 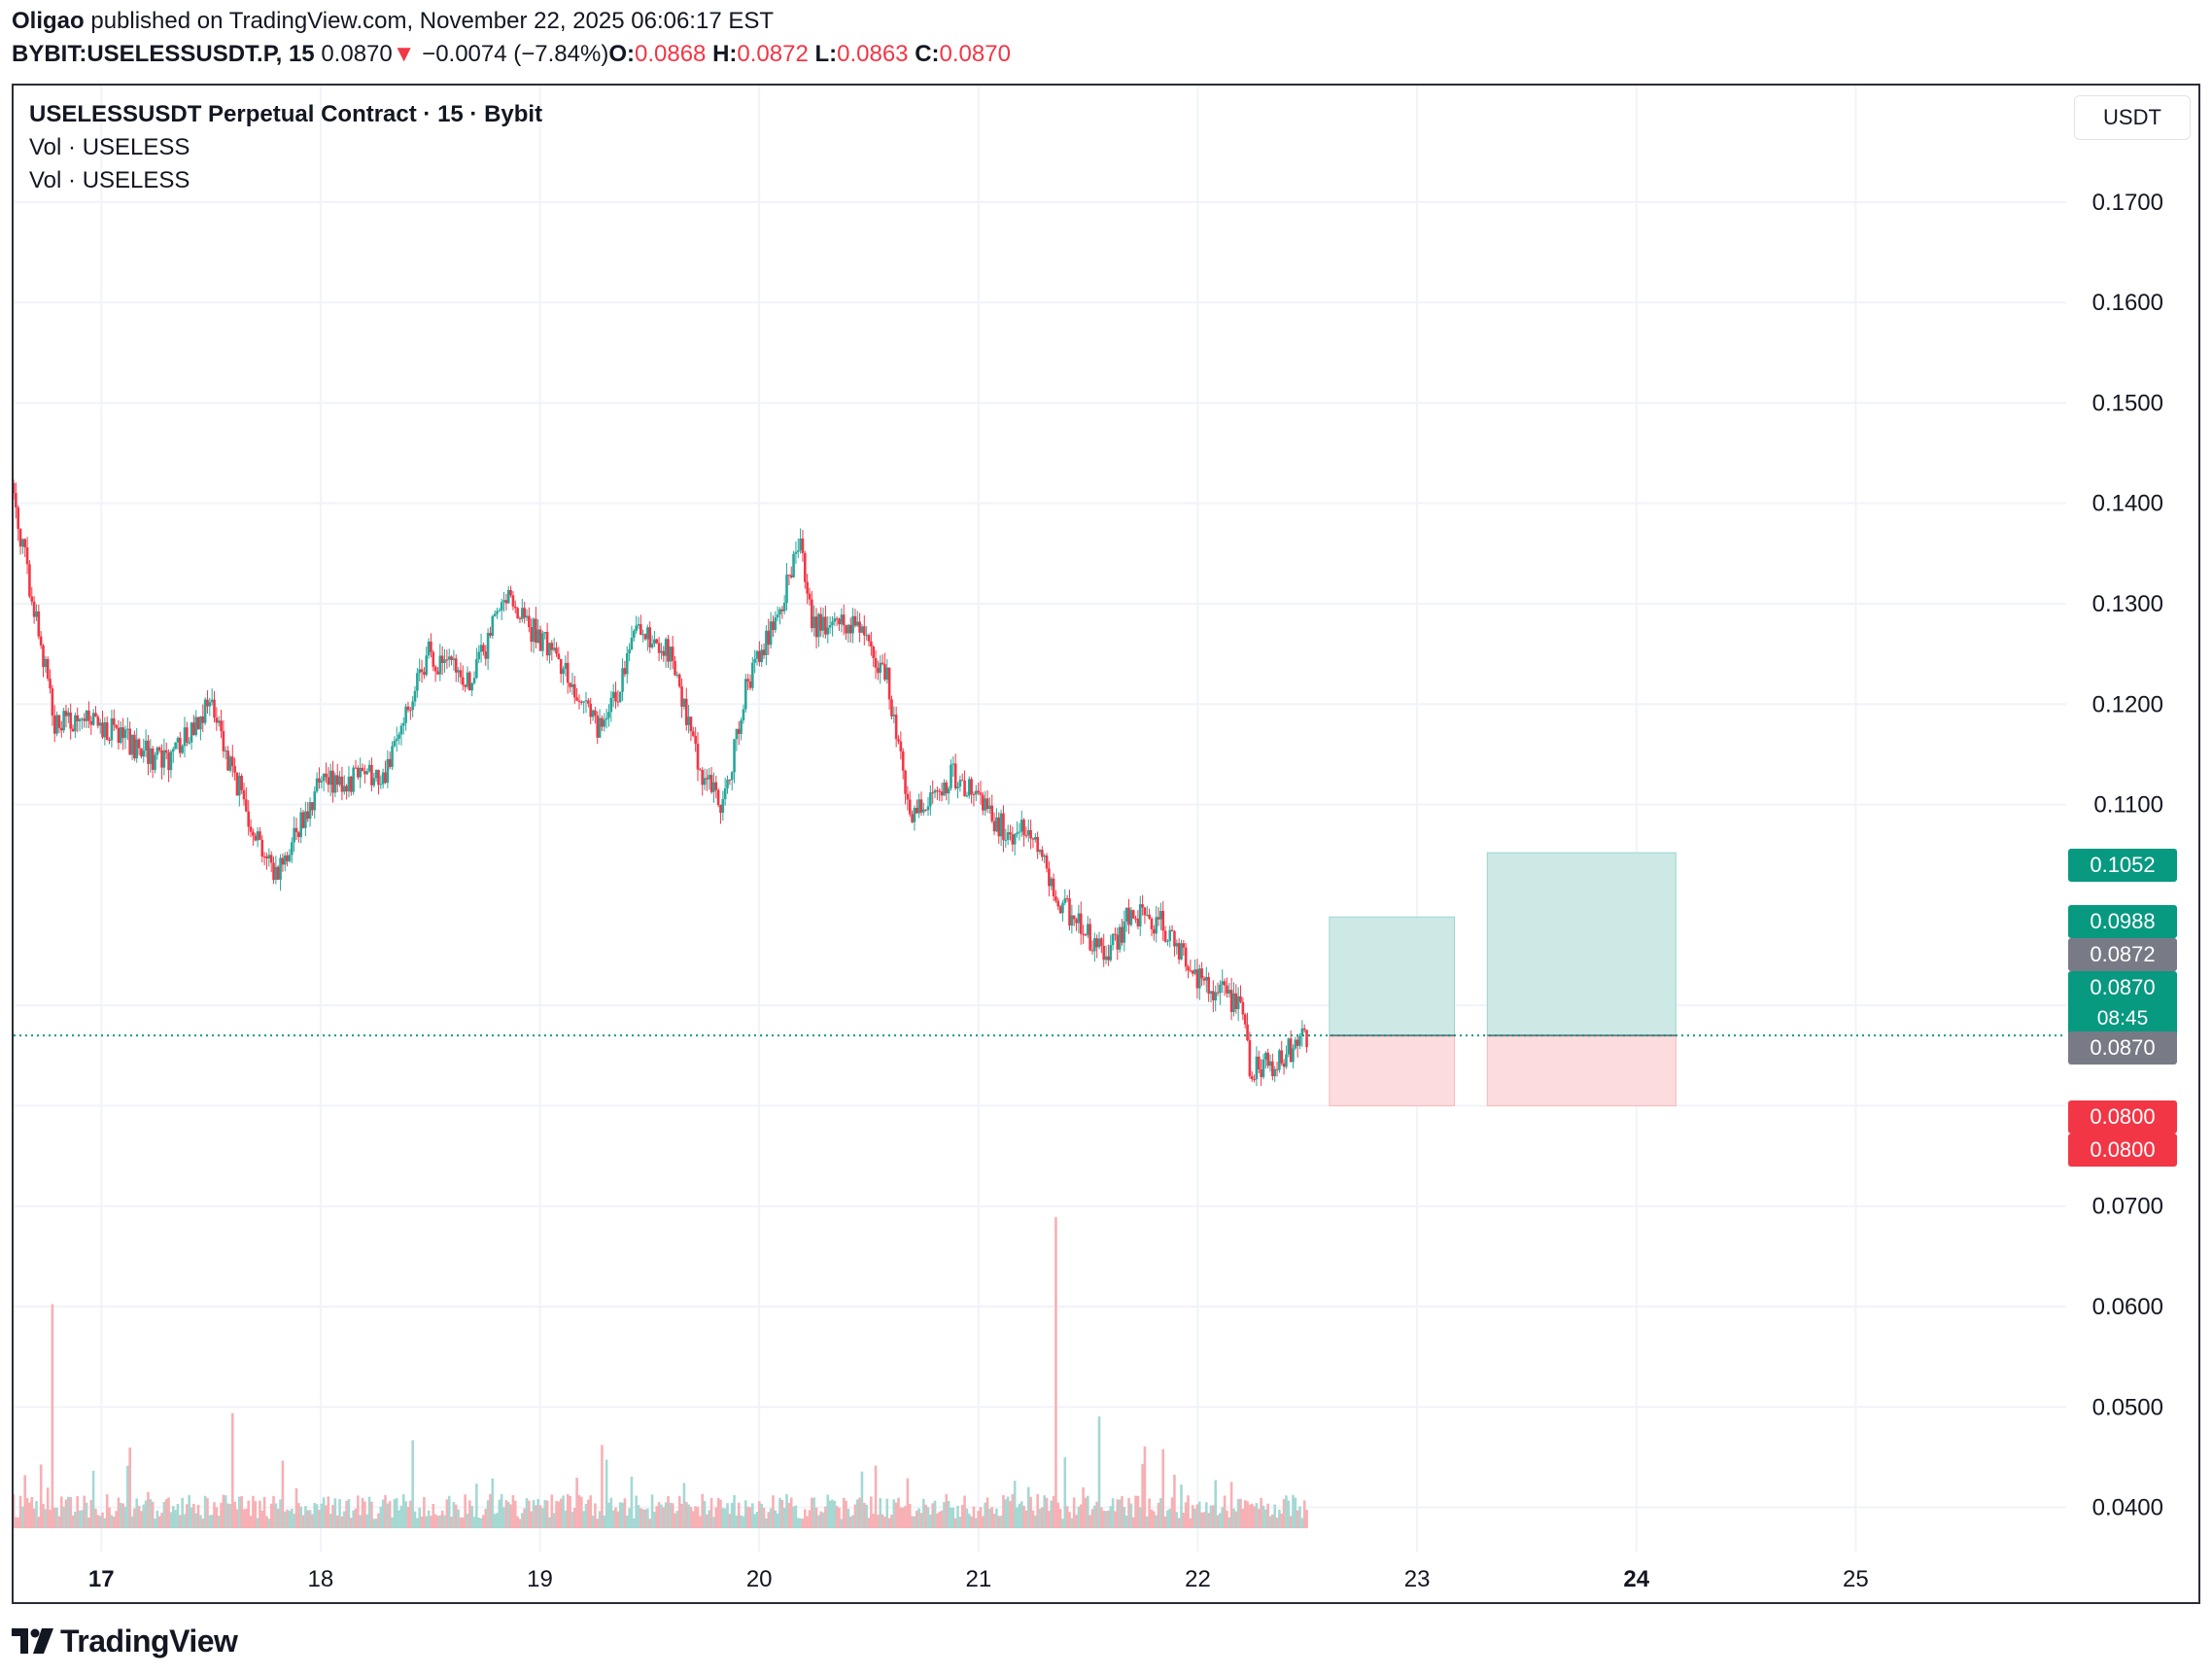 I want to click on close-label: C:, so click(x=927, y=54).